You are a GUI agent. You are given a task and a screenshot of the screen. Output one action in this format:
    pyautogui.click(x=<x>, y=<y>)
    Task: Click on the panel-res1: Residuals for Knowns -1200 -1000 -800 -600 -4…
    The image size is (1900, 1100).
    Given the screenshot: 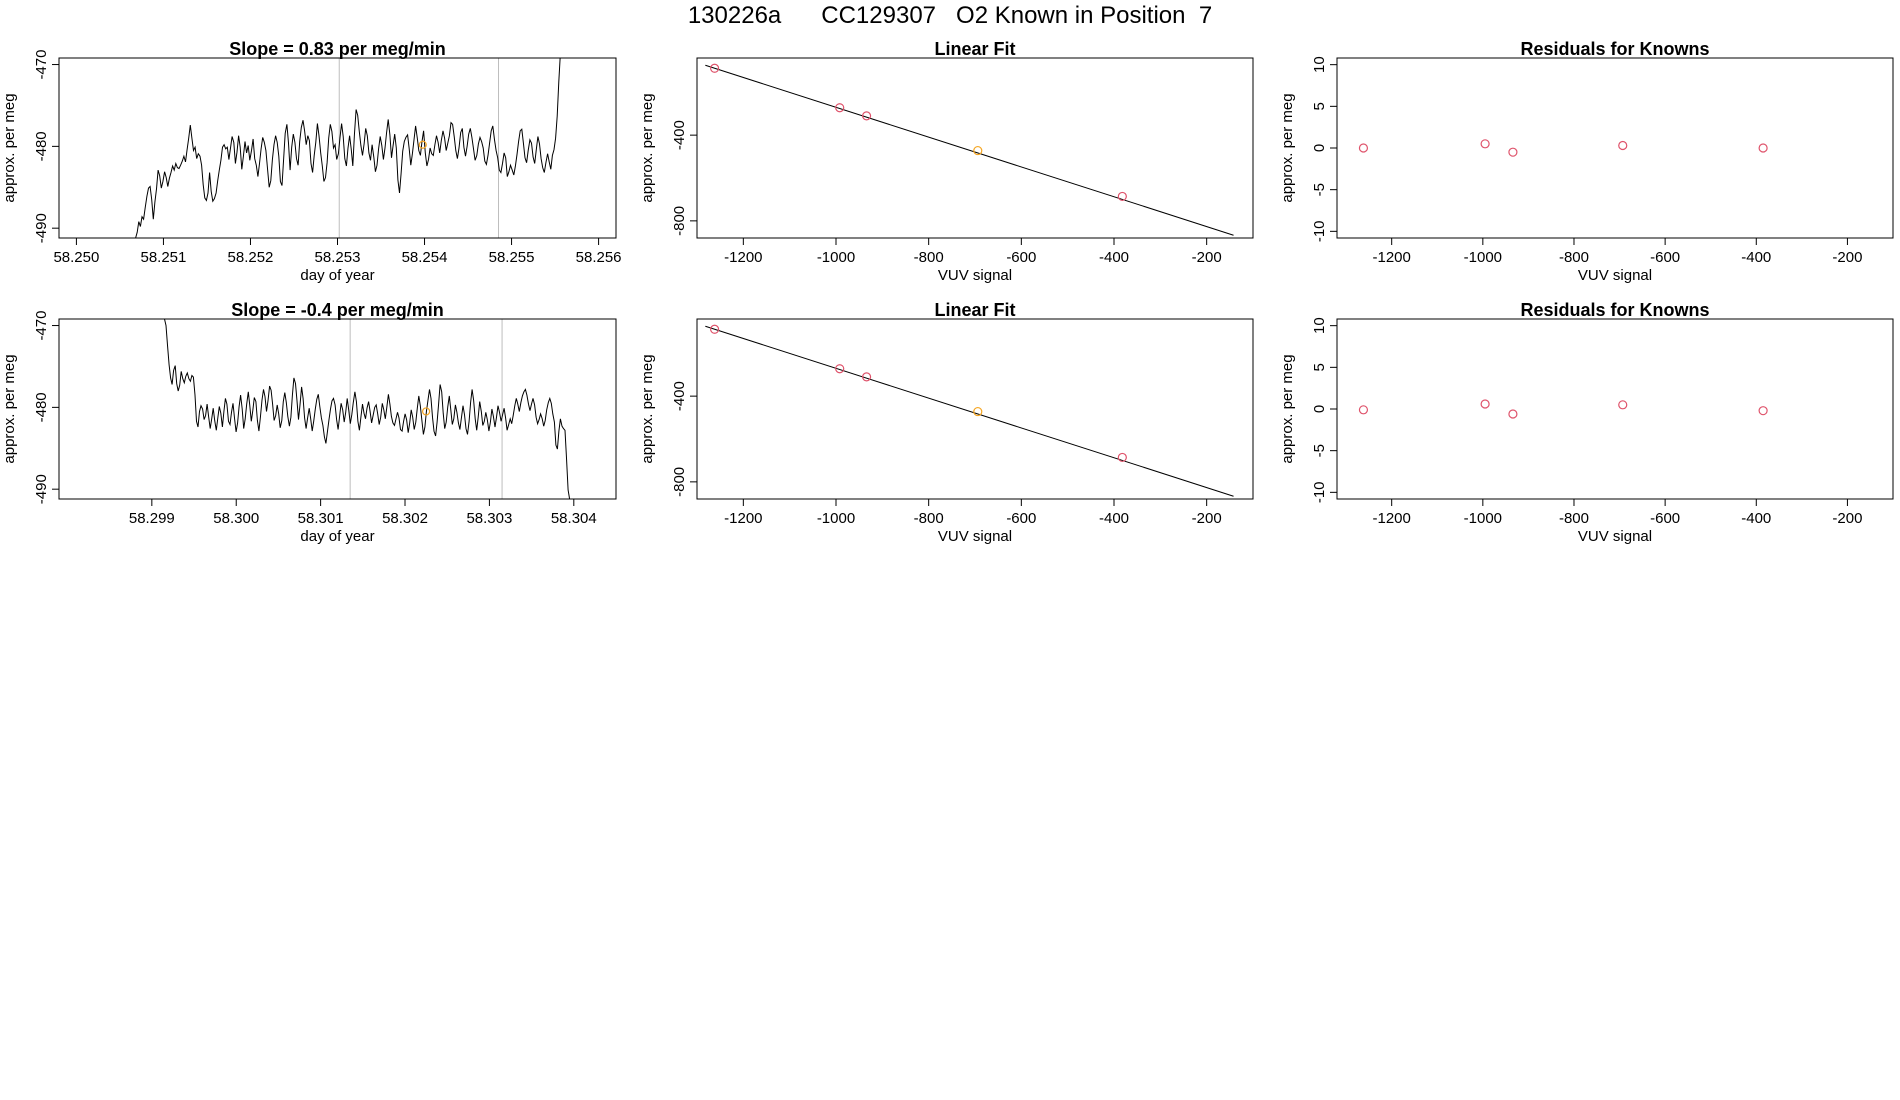 What is the action you would take?
    pyautogui.click(x=1586, y=161)
    